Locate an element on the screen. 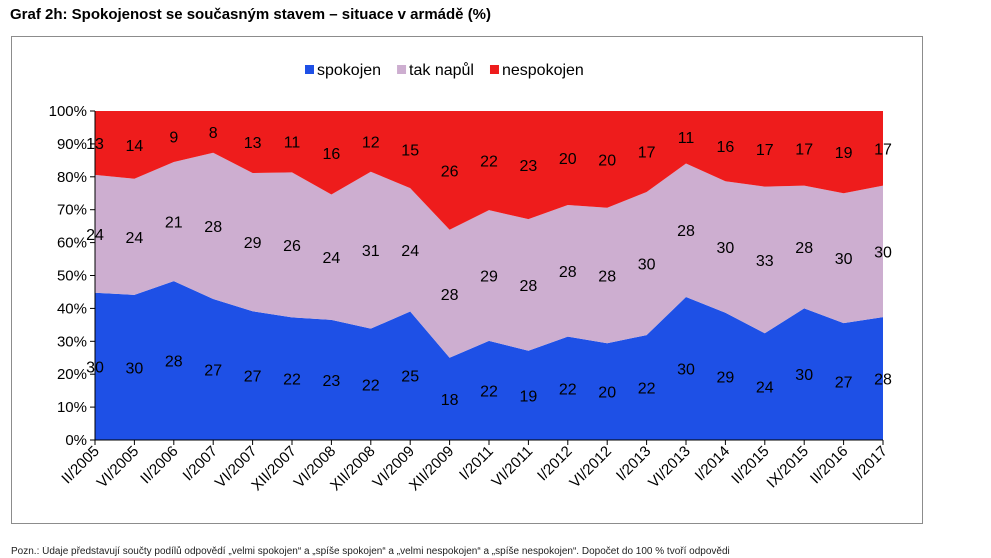  x-tick-label: II/2016 is located at coordinates (829, 465).